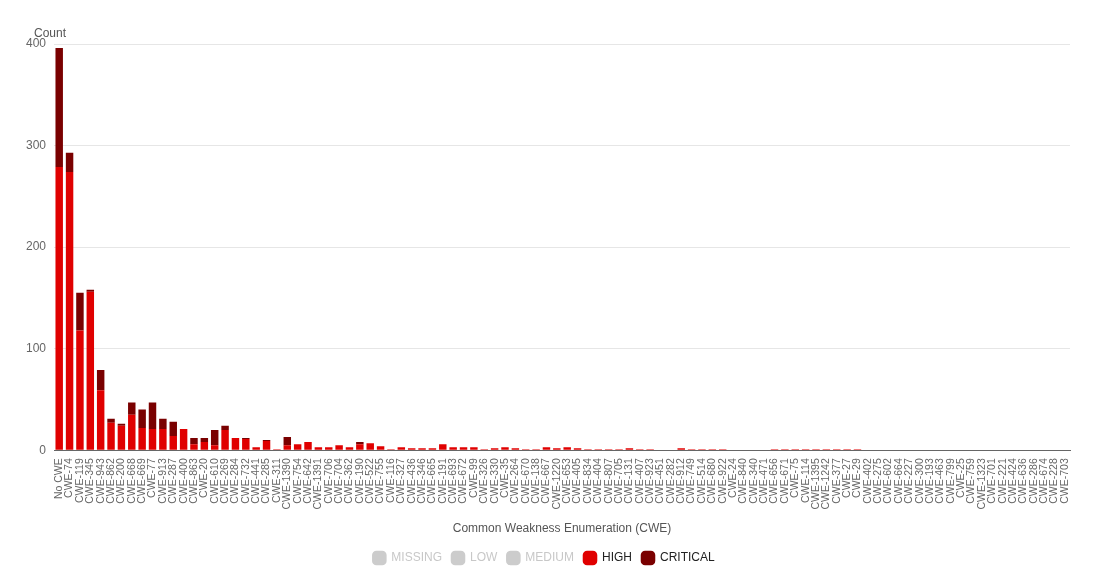 This screenshot has width=1108, height=582. I want to click on x-tick-label: CWE-1323, so click(980, 484).